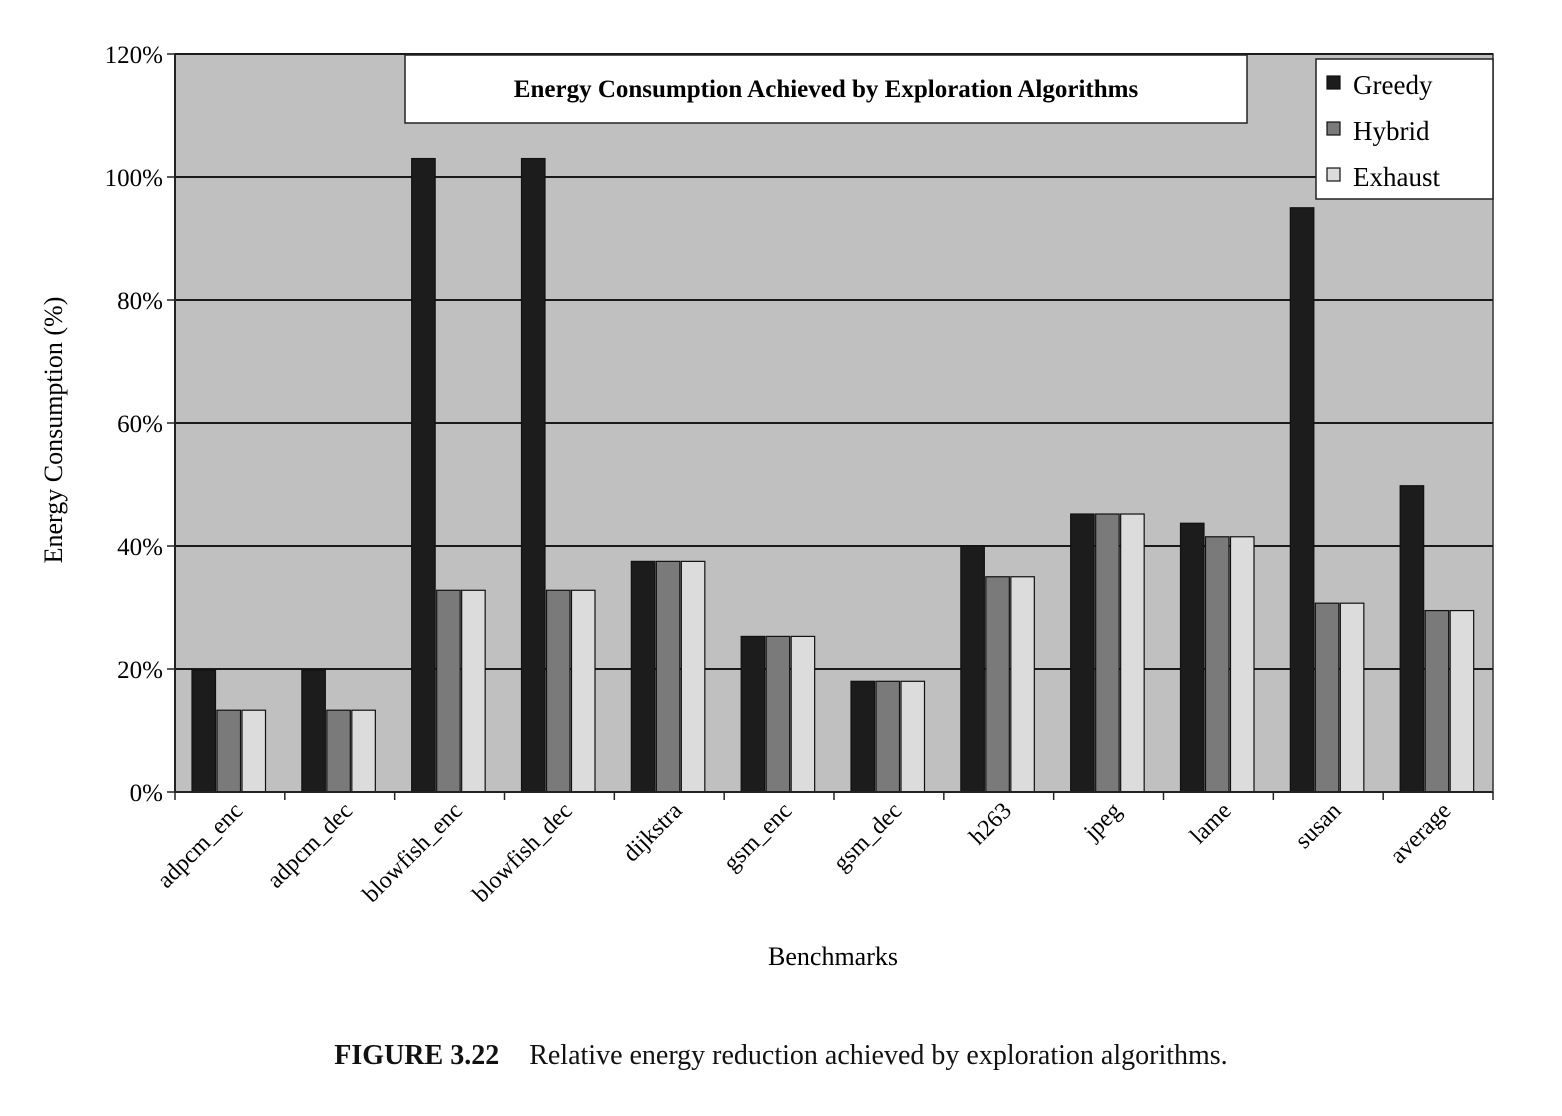 This screenshot has height=1116, width=1562. Describe the element at coordinates (1022, 684) in the screenshot. I see `bar-exhaust-h263` at that location.